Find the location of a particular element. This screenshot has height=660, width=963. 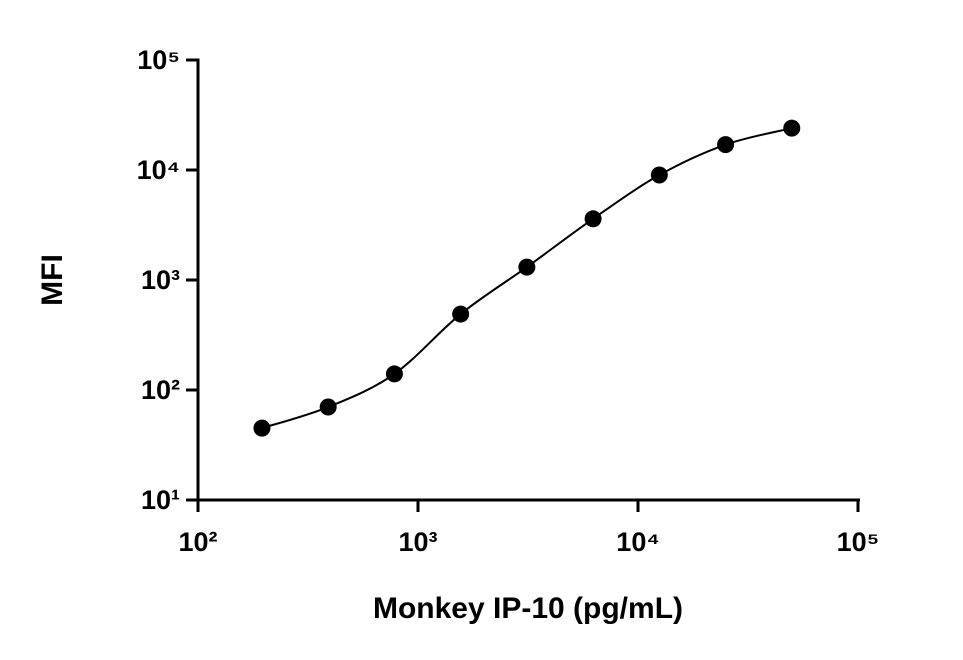

x-tick-label: 10⁴ is located at coordinates (637, 542).